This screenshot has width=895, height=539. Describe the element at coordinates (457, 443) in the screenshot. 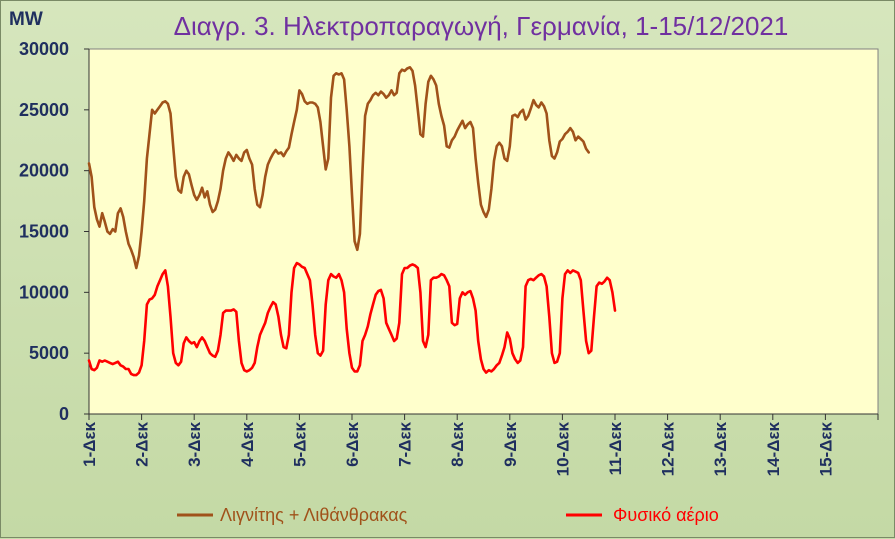

I see `x-tick-label: 8-Δεκ` at that location.